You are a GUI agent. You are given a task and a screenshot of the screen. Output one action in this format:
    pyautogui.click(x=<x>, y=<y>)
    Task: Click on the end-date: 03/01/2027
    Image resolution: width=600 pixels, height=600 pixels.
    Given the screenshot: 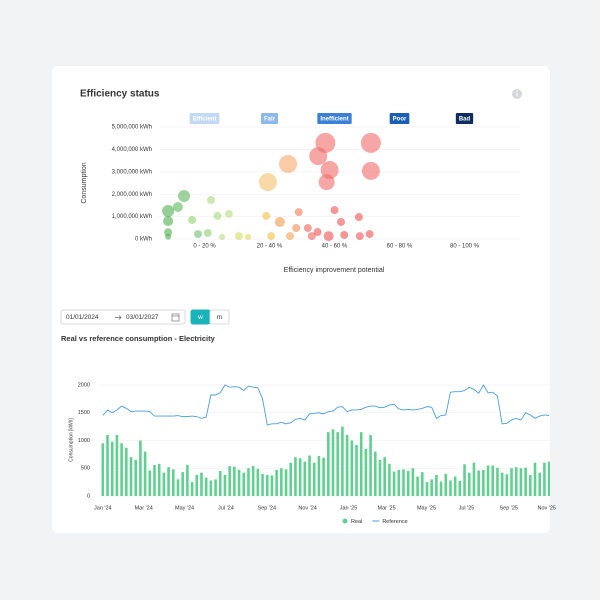 What is the action you would take?
    pyautogui.click(x=142, y=317)
    